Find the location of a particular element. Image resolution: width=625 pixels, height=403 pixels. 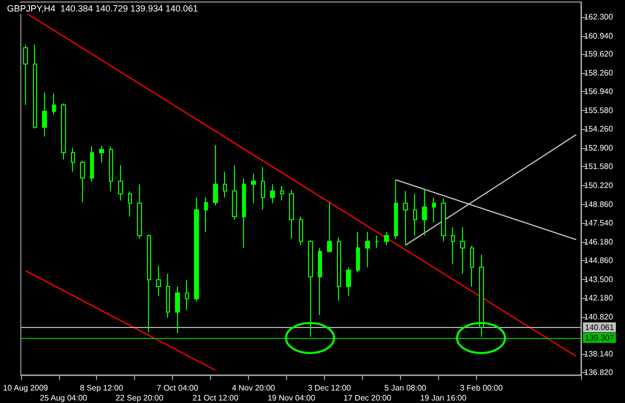

x-tick-label: 25 Aug 04:00 is located at coordinates (64, 398).